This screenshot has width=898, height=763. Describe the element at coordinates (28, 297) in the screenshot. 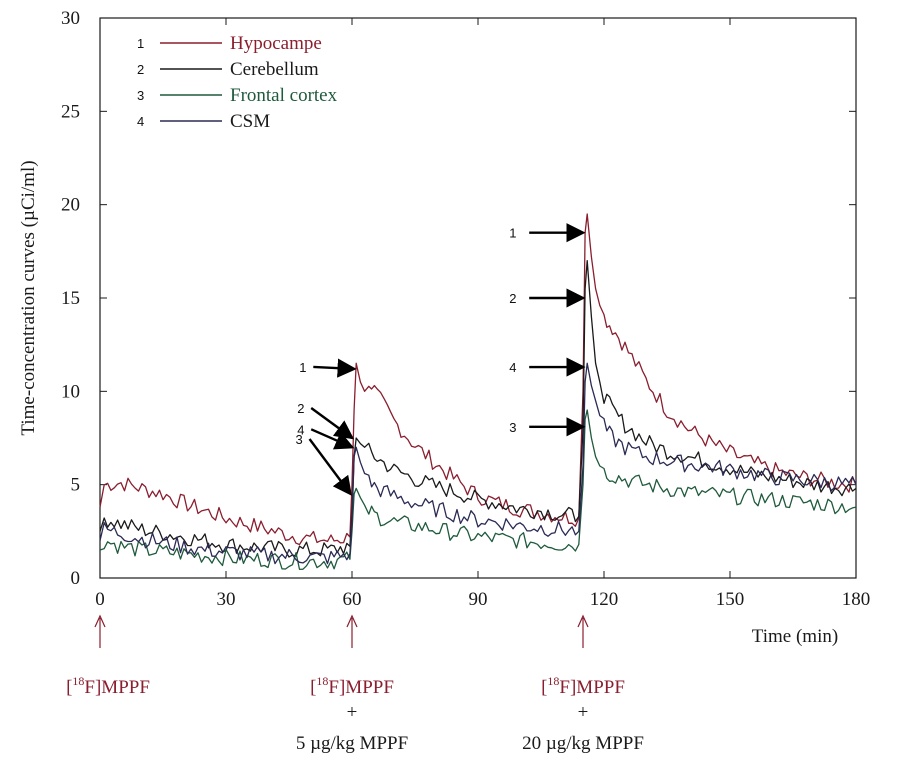

I see `y-axis-label: Time-concentration curves (µCi/ml)` at that location.